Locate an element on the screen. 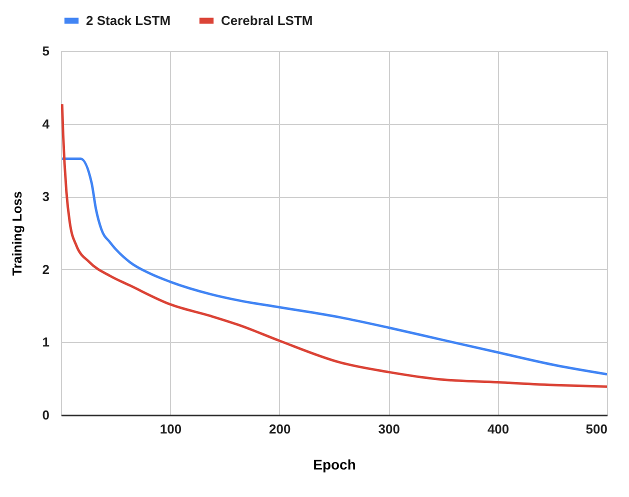 This screenshot has height=497, width=629. y-tick-label: 4 is located at coordinates (46, 124).